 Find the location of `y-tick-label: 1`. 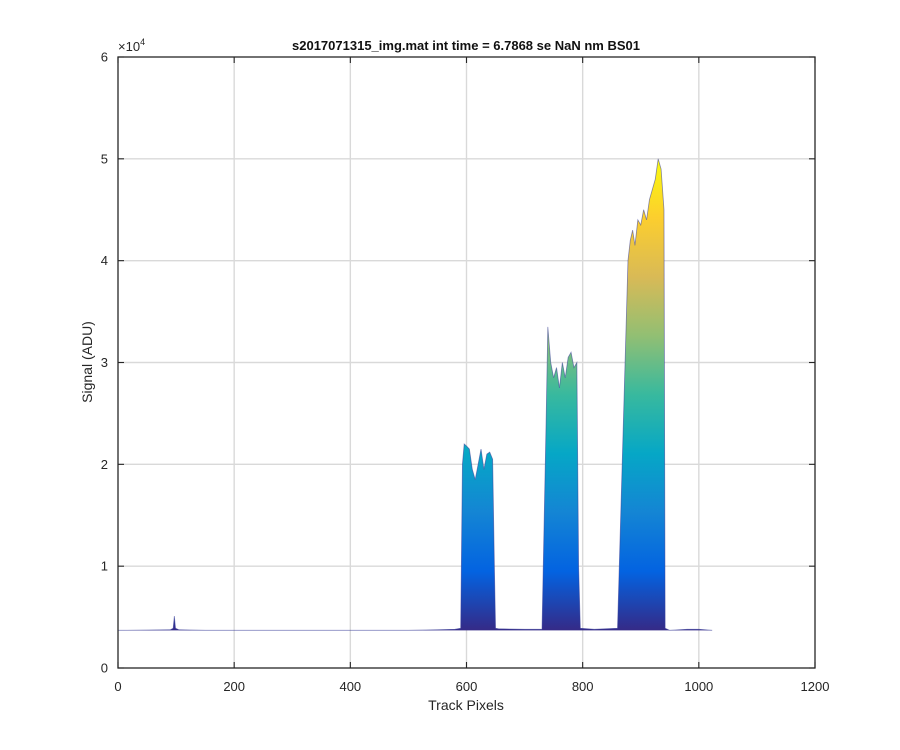

y-tick-label: 1 is located at coordinates (104, 566).